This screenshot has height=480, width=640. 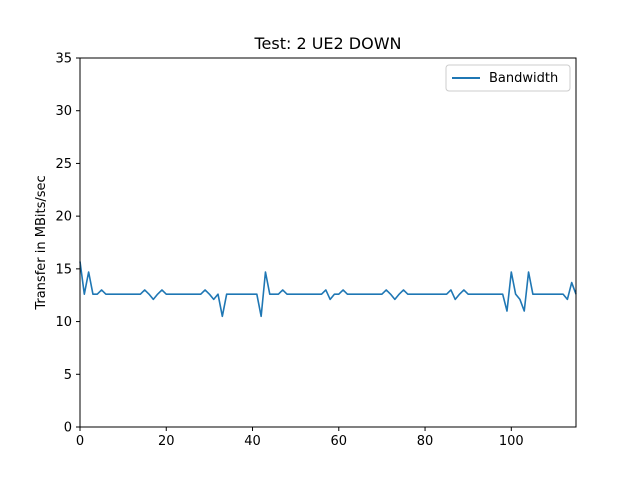 I want to click on y-tick-label: 15, so click(x=63, y=269).